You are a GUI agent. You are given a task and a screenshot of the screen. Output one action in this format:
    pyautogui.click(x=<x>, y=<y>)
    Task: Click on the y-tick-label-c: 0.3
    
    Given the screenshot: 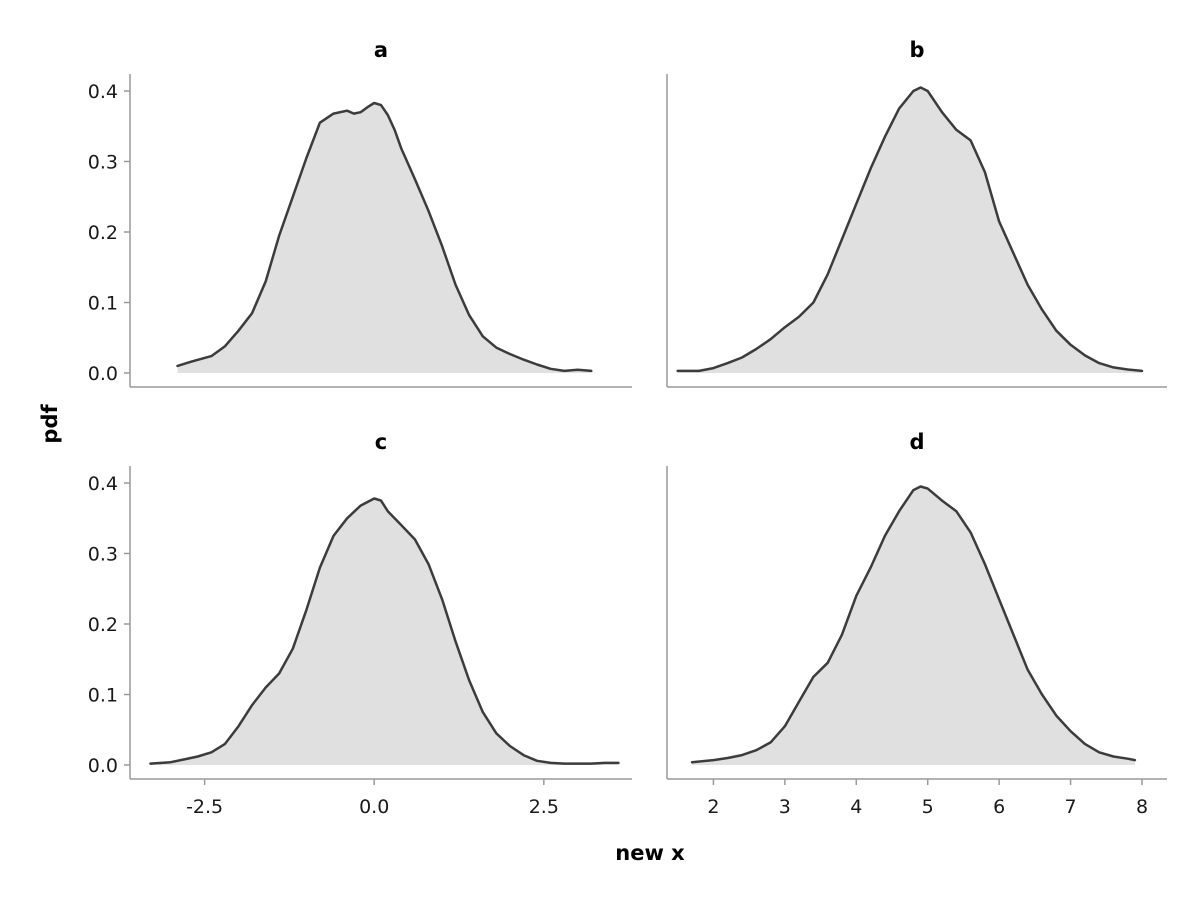 What is the action you would take?
    pyautogui.click(x=103, y=555)
    